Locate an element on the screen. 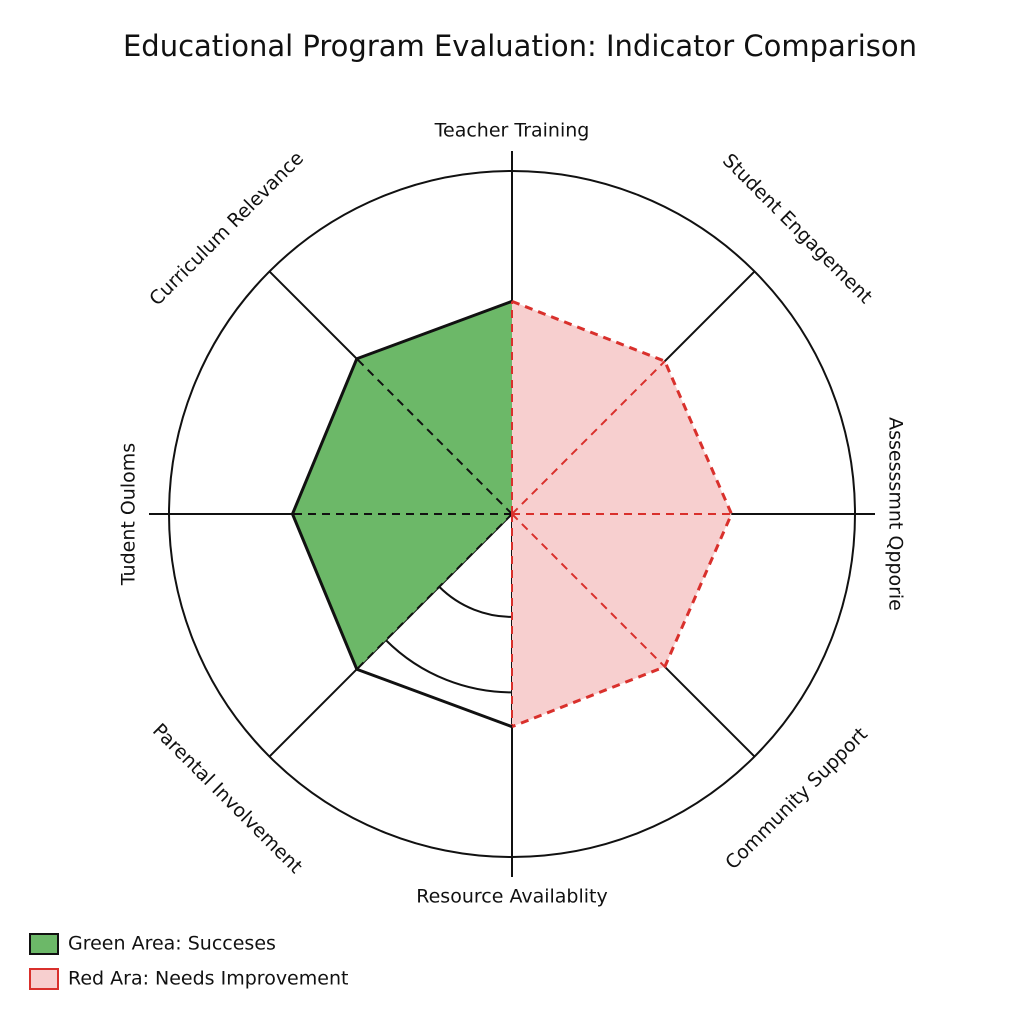 The width and height of the screenshot is (1024, 1028). axis-label: Tudent Ouloms is located at coordinates (129, 514).